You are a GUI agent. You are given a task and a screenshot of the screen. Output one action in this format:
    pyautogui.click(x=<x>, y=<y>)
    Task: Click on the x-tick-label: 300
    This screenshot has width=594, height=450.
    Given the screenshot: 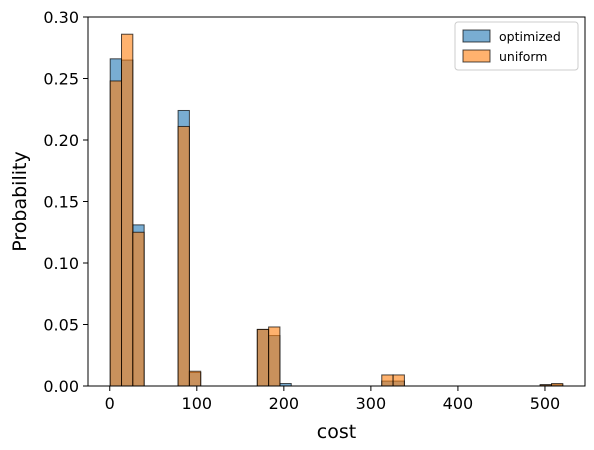 What is the action you would take?
    pyautogui.click(x=371, y=403)
    